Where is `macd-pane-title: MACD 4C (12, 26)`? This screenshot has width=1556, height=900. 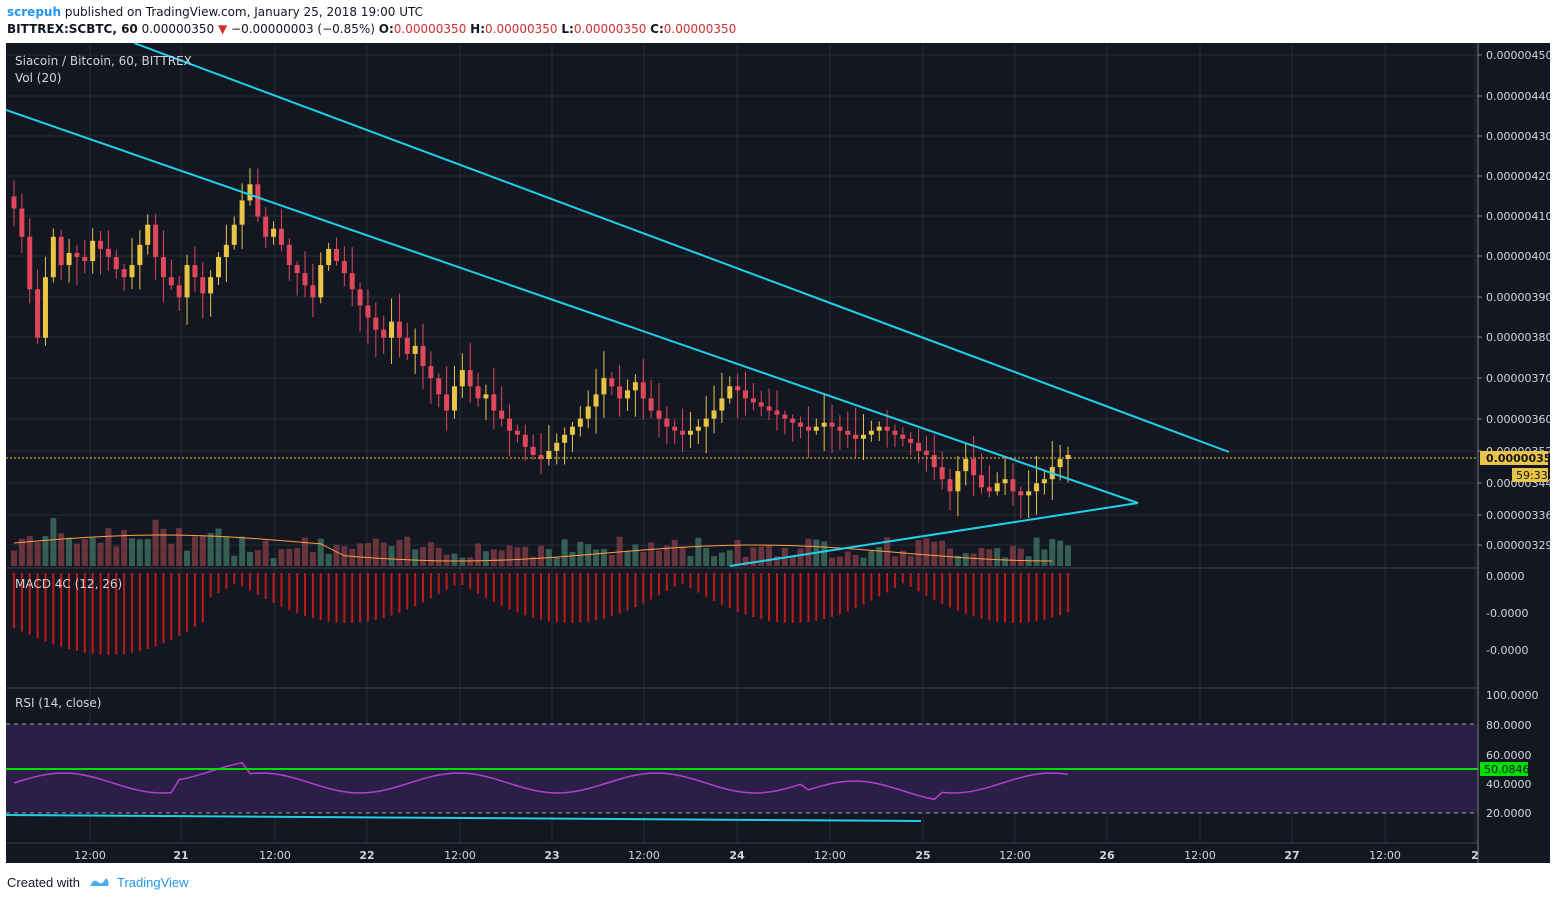
macd-pane-title: MACD 4C (12, 26) is located at coordinates (68, 584).